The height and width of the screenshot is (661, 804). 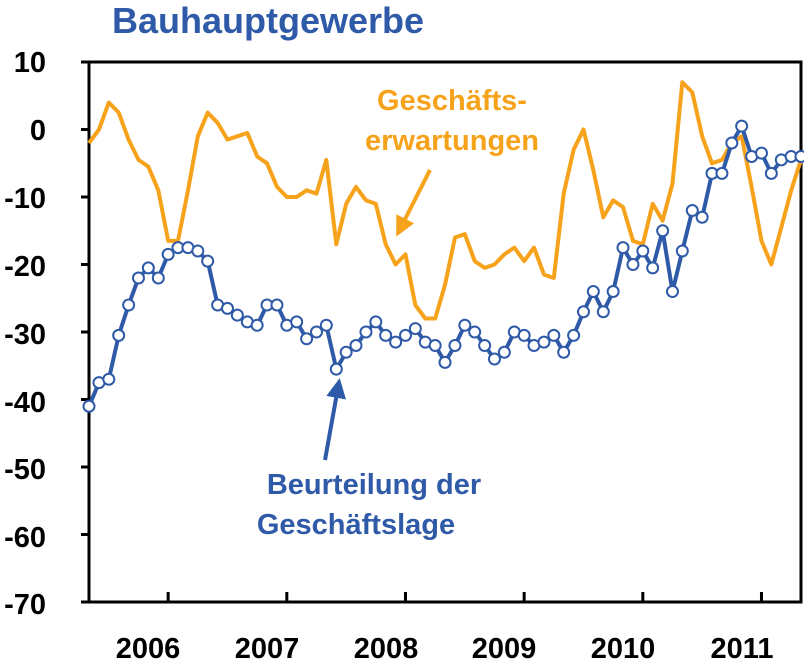 What do you see at coordinates (452, 161) in the screenshot?
I see `annotation-expectations: Geschäfts- erwartungen` at bounding box center [452, 161].